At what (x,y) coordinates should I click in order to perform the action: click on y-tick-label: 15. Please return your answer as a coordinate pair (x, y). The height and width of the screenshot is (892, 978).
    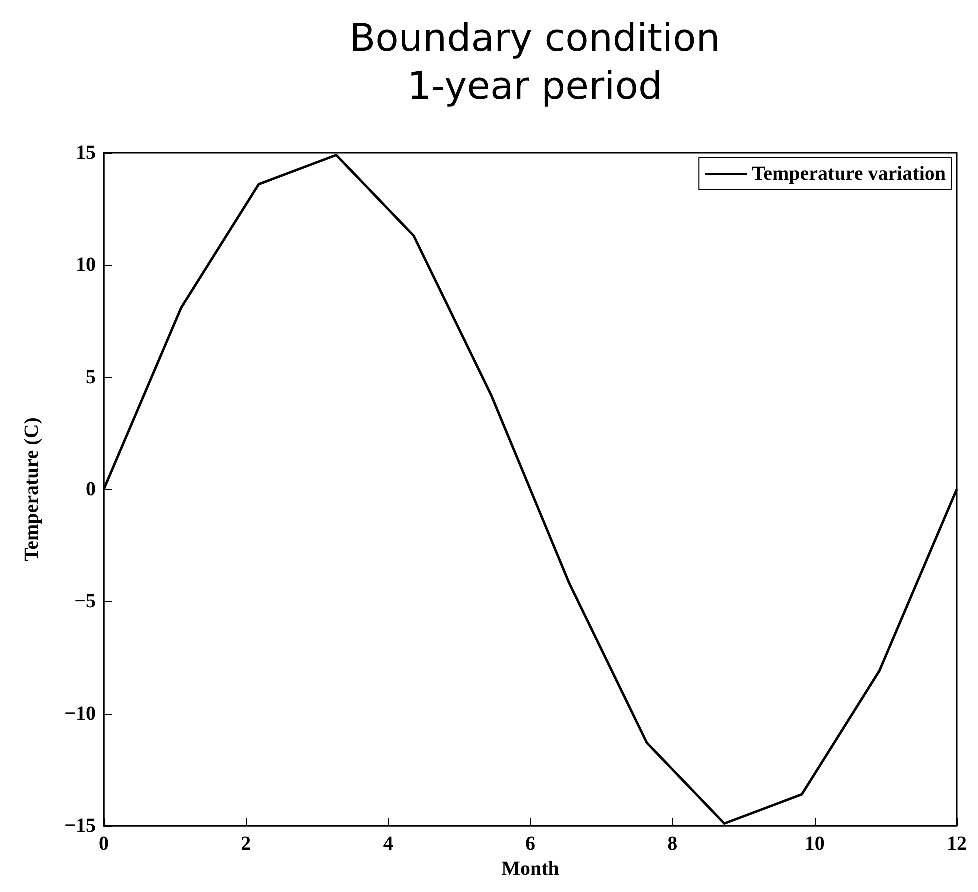
    Looking at the image, I should click on (86, 153).